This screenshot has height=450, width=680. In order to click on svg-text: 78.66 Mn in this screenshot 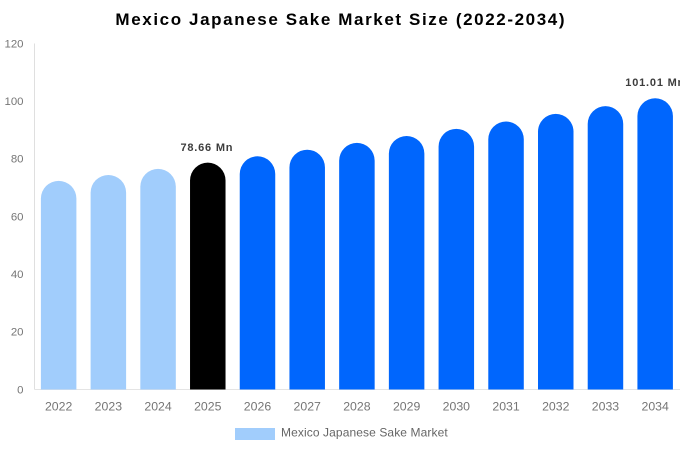, I will do `click(206, 148)`.